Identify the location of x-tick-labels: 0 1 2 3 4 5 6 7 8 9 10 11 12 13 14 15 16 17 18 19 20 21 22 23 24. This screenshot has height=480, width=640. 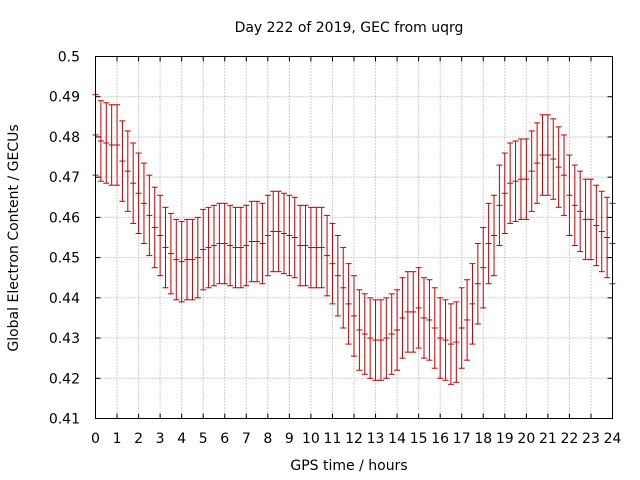
(356, 439).